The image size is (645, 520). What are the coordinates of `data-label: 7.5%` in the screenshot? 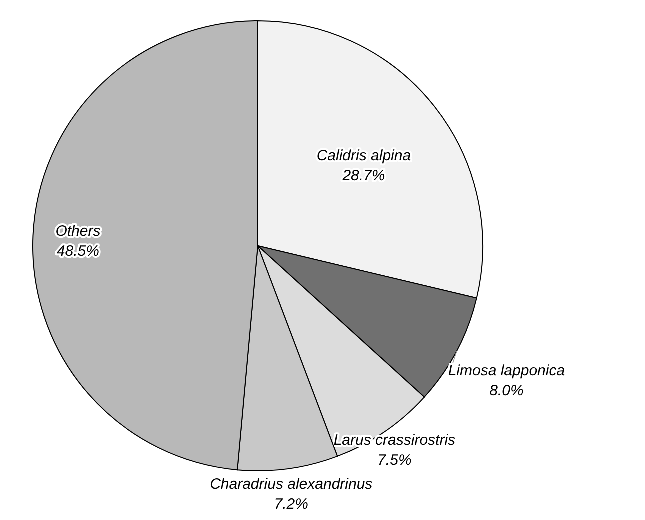 It's located at (395, 460).